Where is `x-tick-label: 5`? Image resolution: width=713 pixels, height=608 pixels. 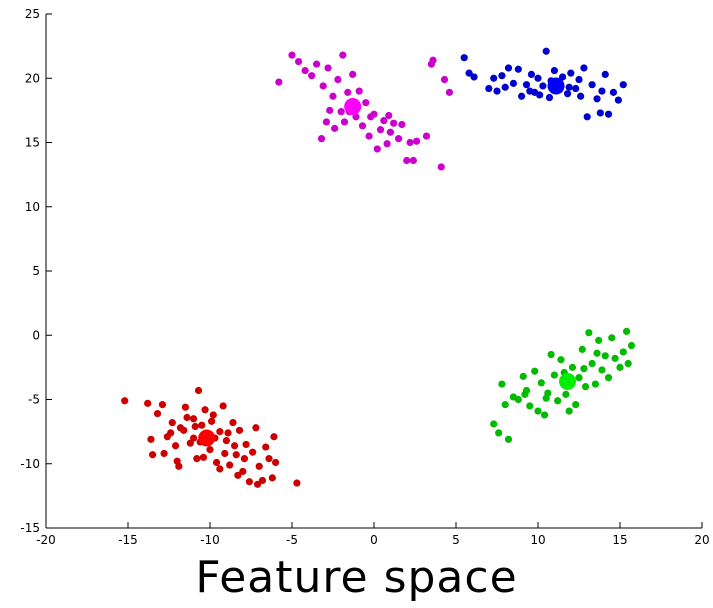
x-tick-label: 5 is located at coordinates (456, 540).